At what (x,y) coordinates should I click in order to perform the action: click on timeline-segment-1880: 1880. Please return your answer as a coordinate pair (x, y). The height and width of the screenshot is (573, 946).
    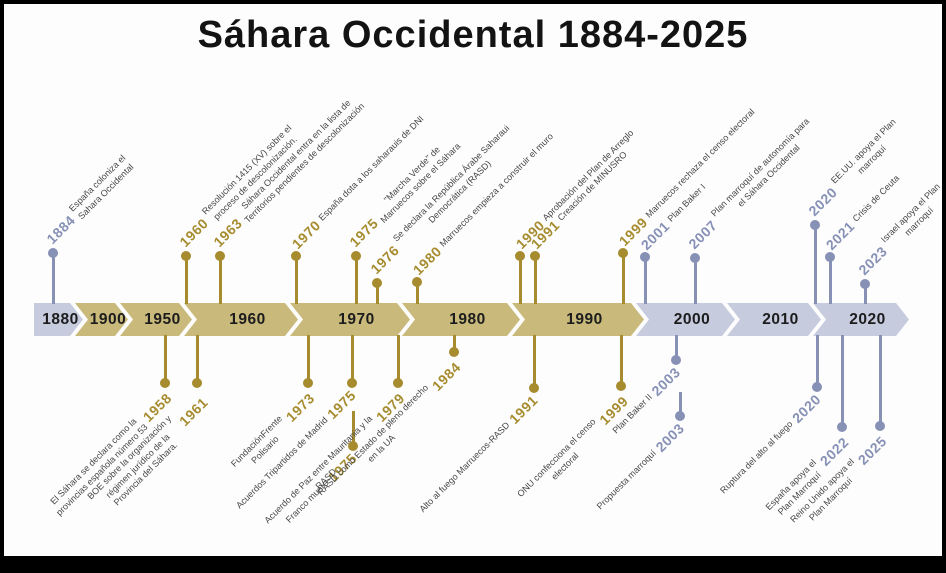
    Looking at the image, I should click on (58, 319).